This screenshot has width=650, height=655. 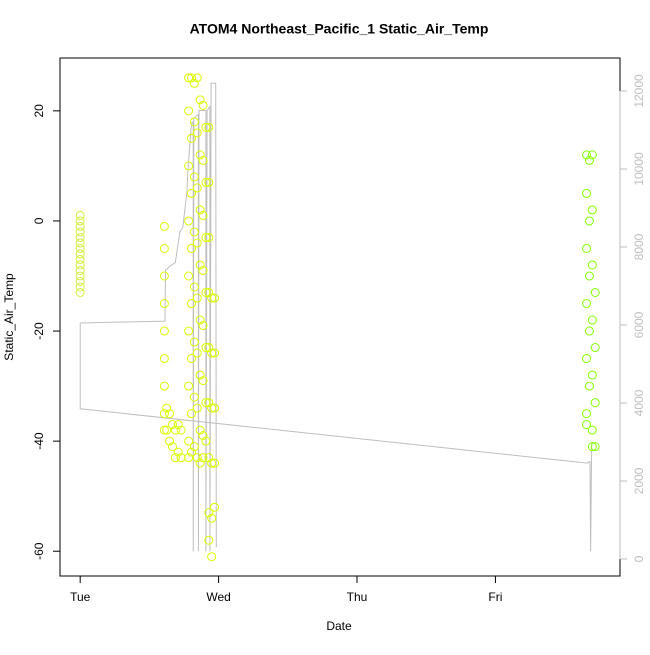 What do you see at coordinates (357, 597) in the screenshot?
I see `x-tick-label: Thu` at bounding box center [357, 597].